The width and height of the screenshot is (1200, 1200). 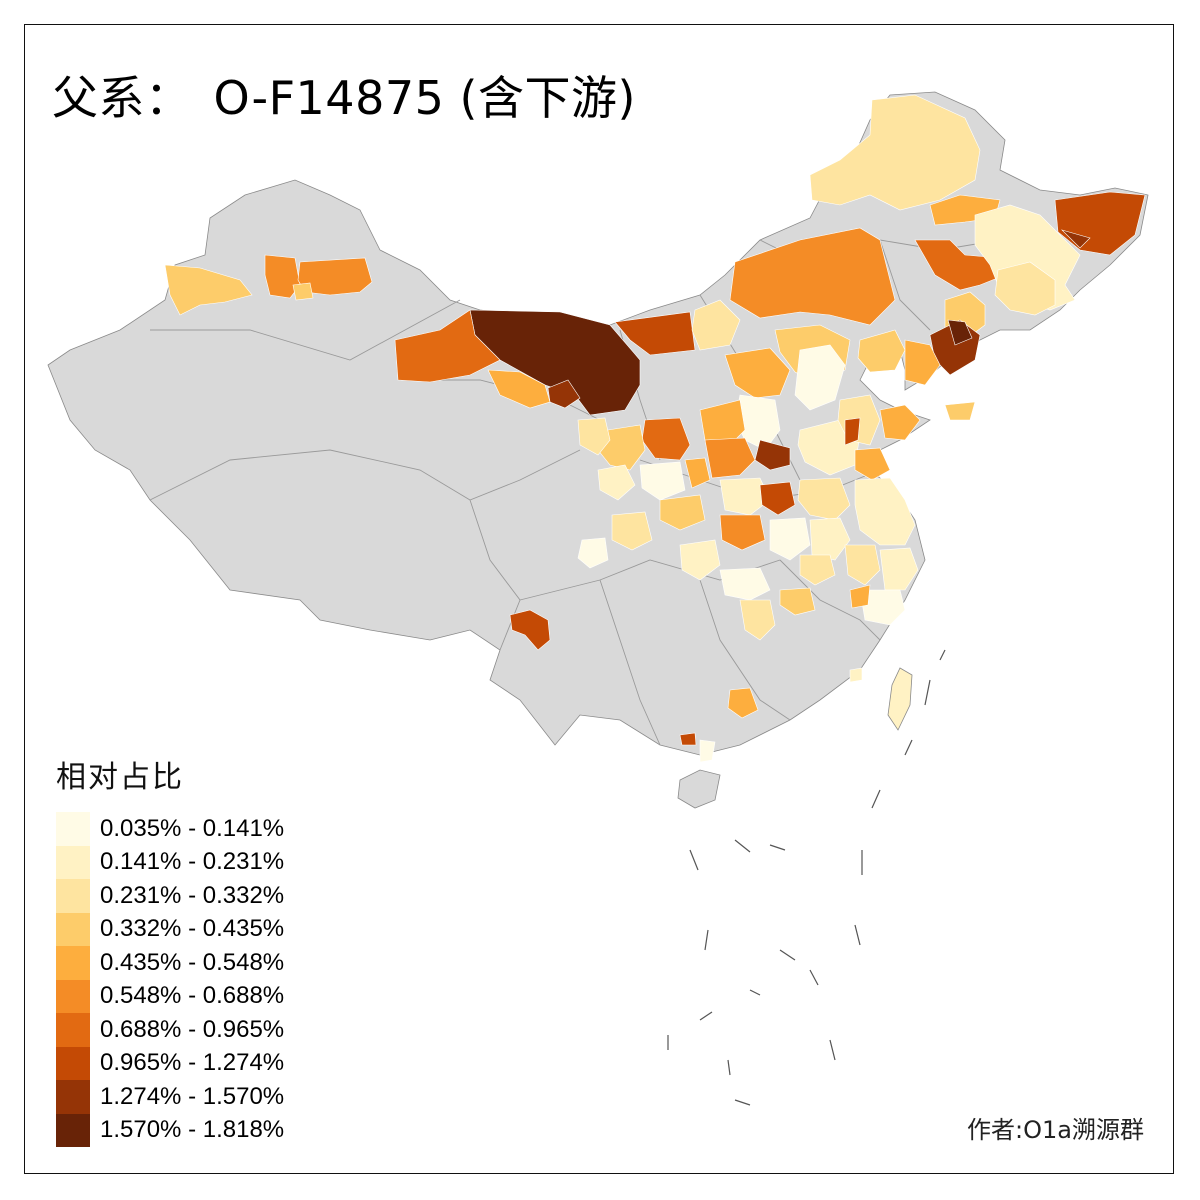 I want to click on hainan-island, so click(x=699, y=789).